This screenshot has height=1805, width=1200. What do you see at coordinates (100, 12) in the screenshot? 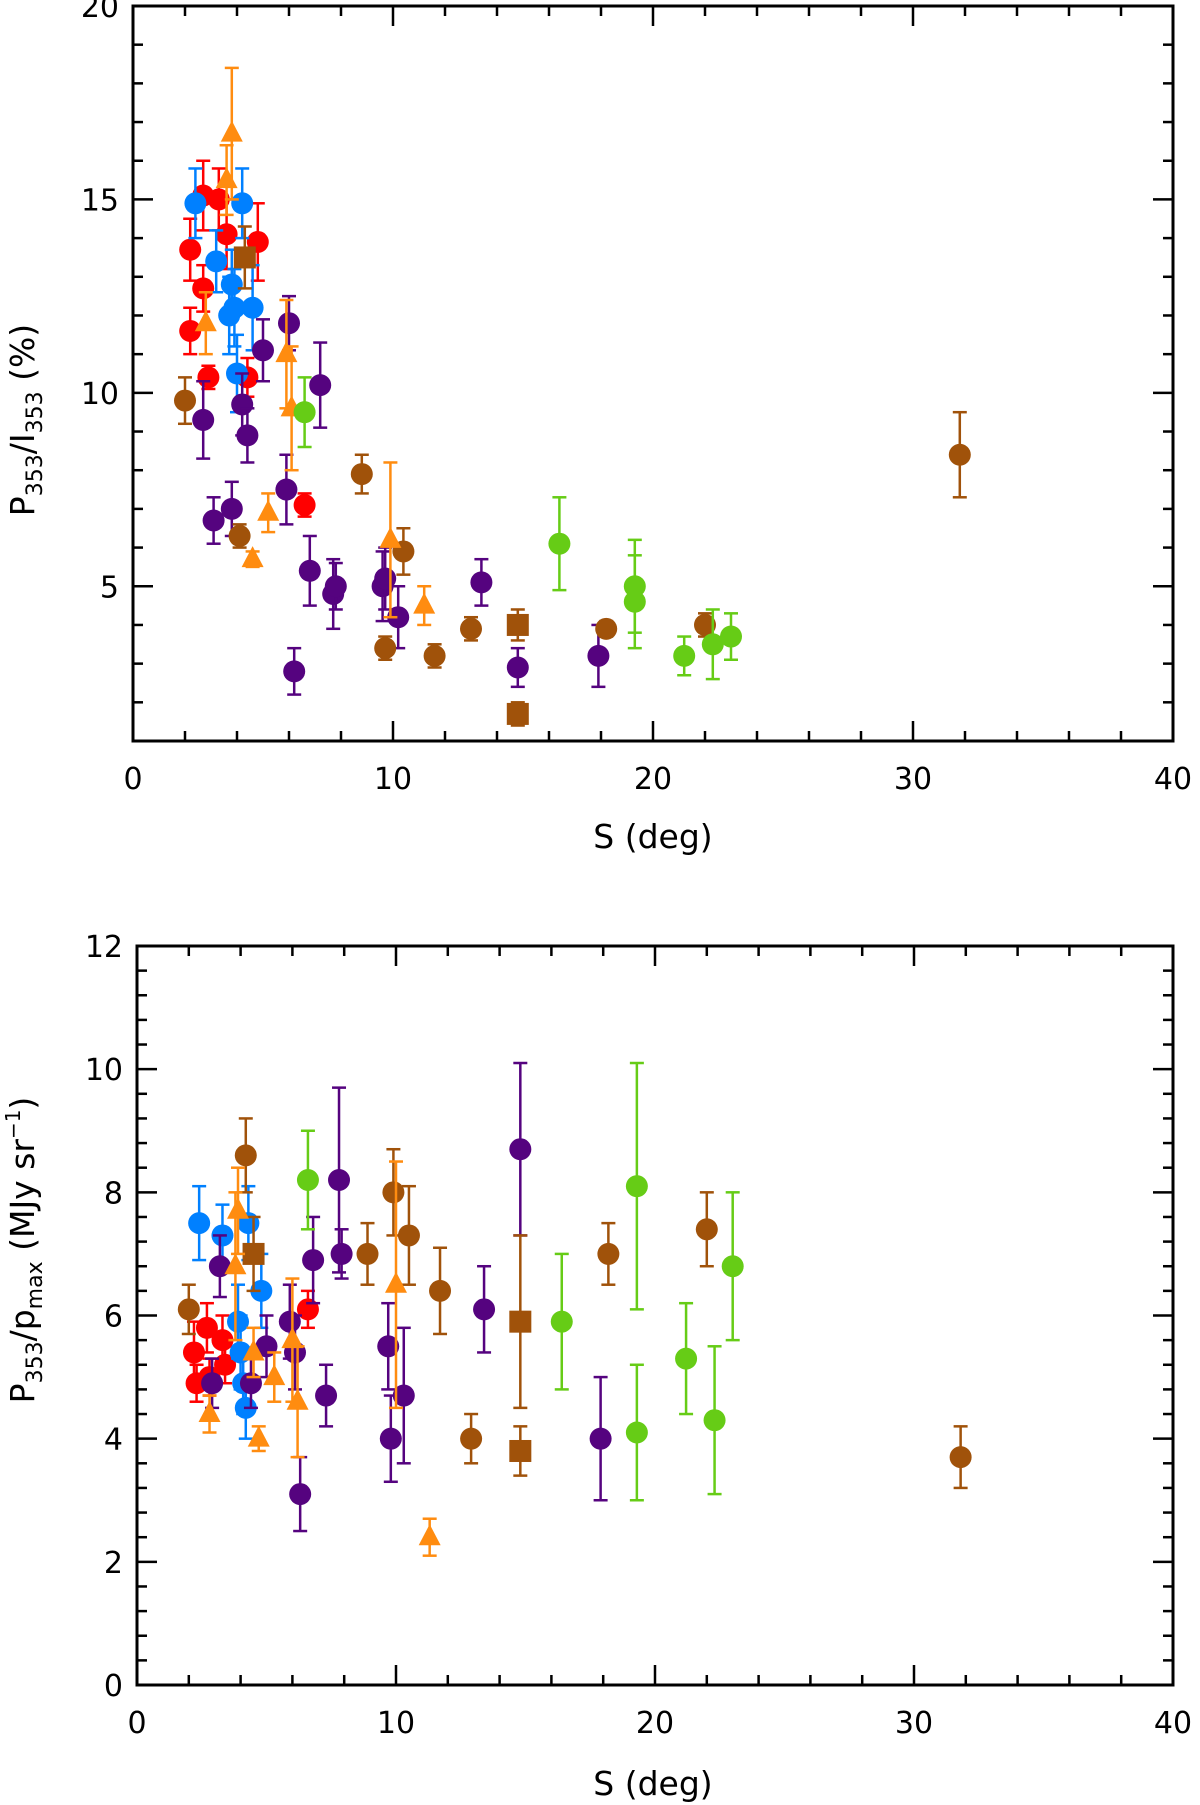
I see `top-y-tick-label: 20` at bounding box center [100, 12].